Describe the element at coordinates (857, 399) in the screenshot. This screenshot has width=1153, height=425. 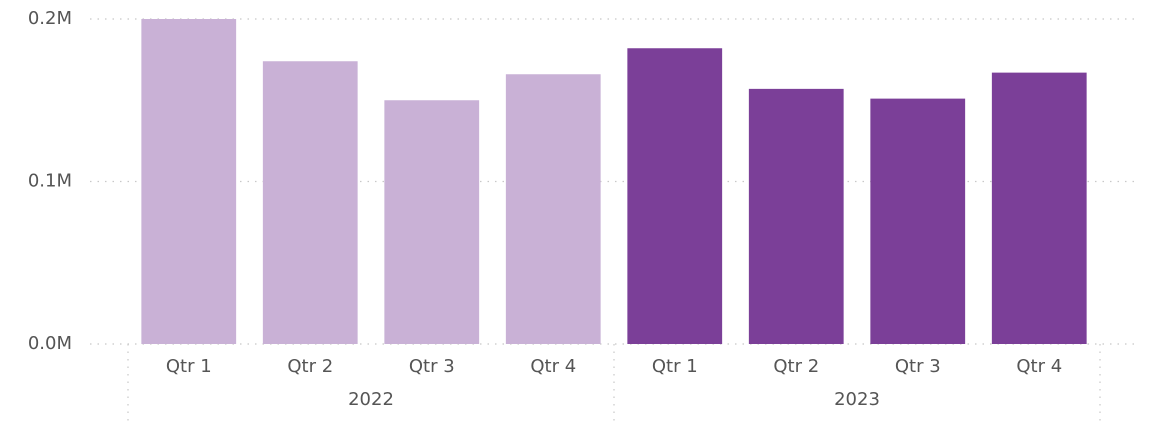
I see `group-label: 2023` at that location.